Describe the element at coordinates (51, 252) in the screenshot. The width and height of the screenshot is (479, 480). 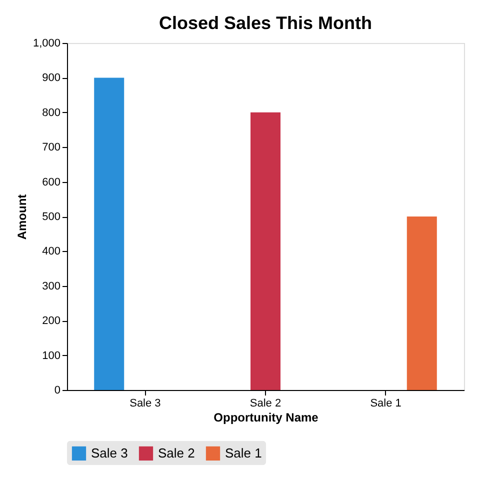
I see `y-tick-label: 400` at that location.